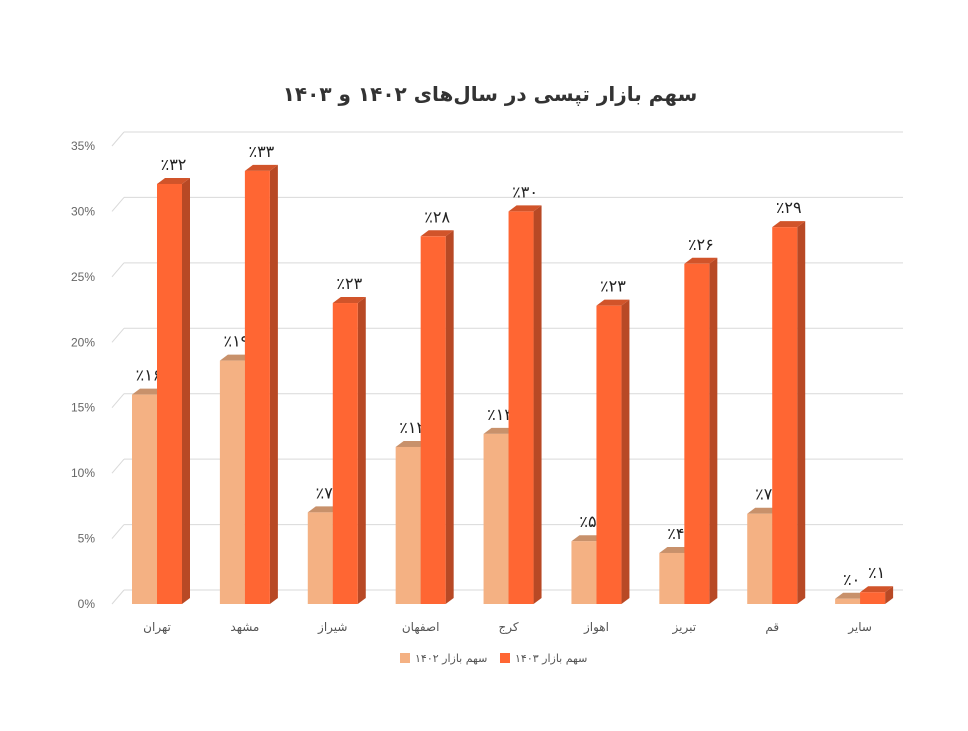  What do you see at coordinates (83, 473) in the screenshot?
I see `y-tick-label: 10%` at bounding box center [83, 473].